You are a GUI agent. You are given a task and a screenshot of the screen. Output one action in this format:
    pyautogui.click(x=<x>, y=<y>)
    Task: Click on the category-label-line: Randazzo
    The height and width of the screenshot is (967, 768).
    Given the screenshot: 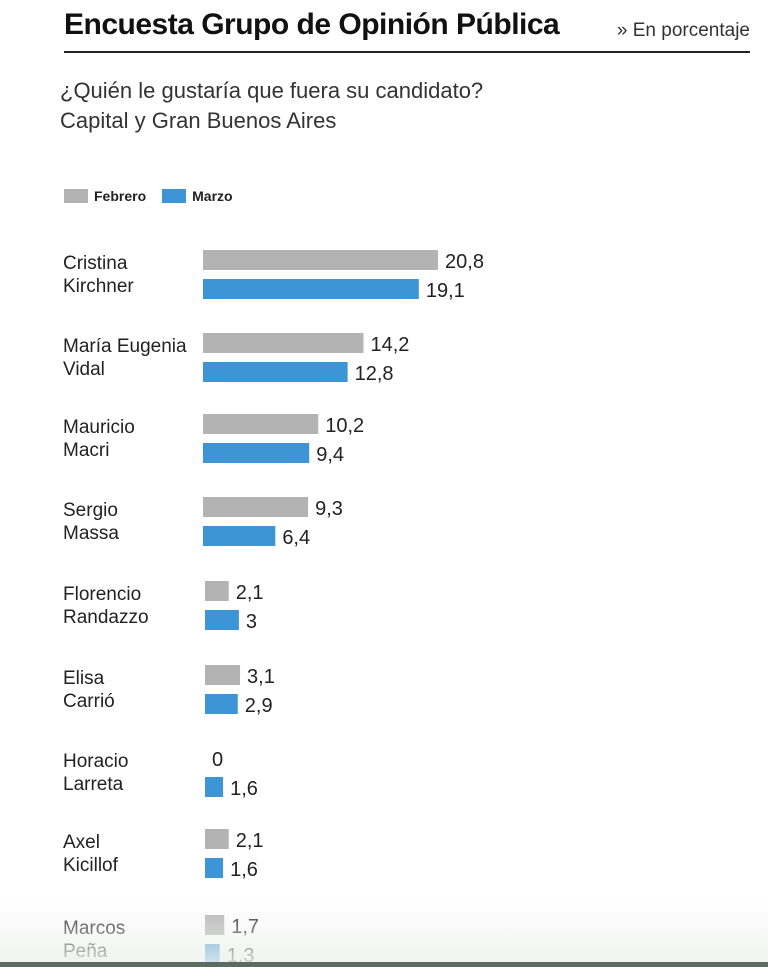 What is the action you would take?
    pyautogui.click(x=106, y=617)
    